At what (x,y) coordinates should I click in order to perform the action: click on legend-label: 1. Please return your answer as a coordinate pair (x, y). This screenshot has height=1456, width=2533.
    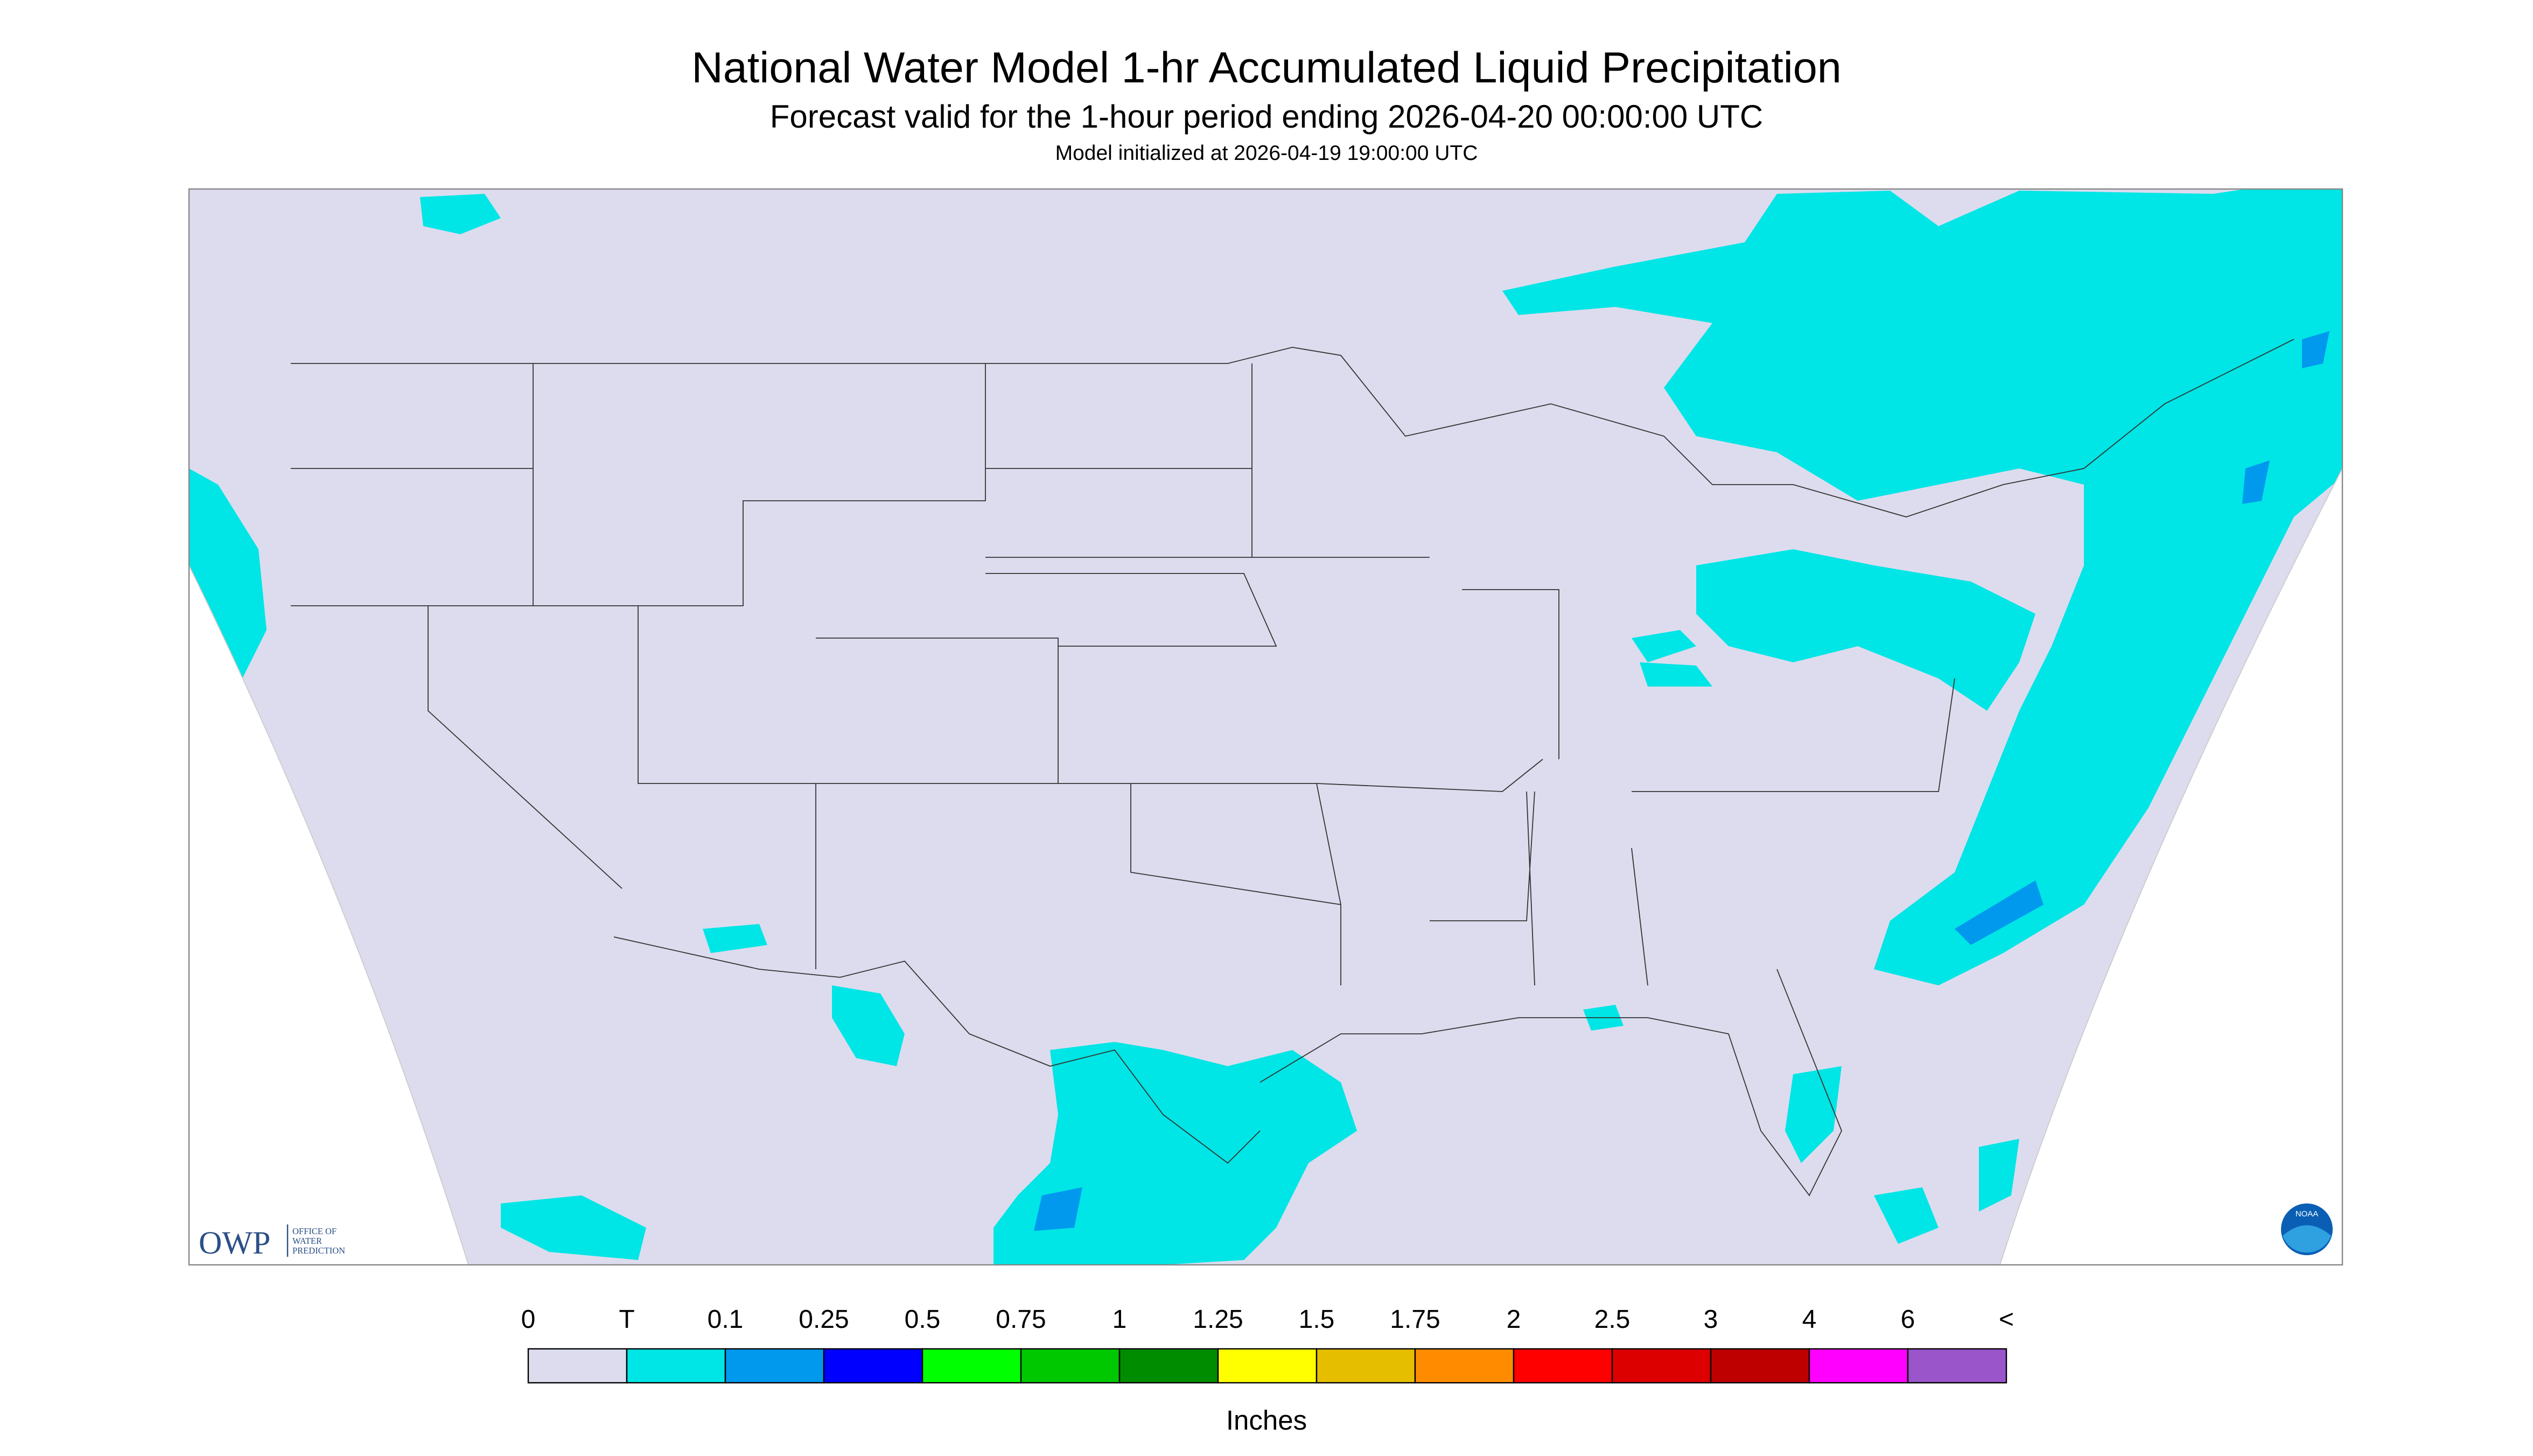
    Looking at the image, I should click on (1120, 1319).